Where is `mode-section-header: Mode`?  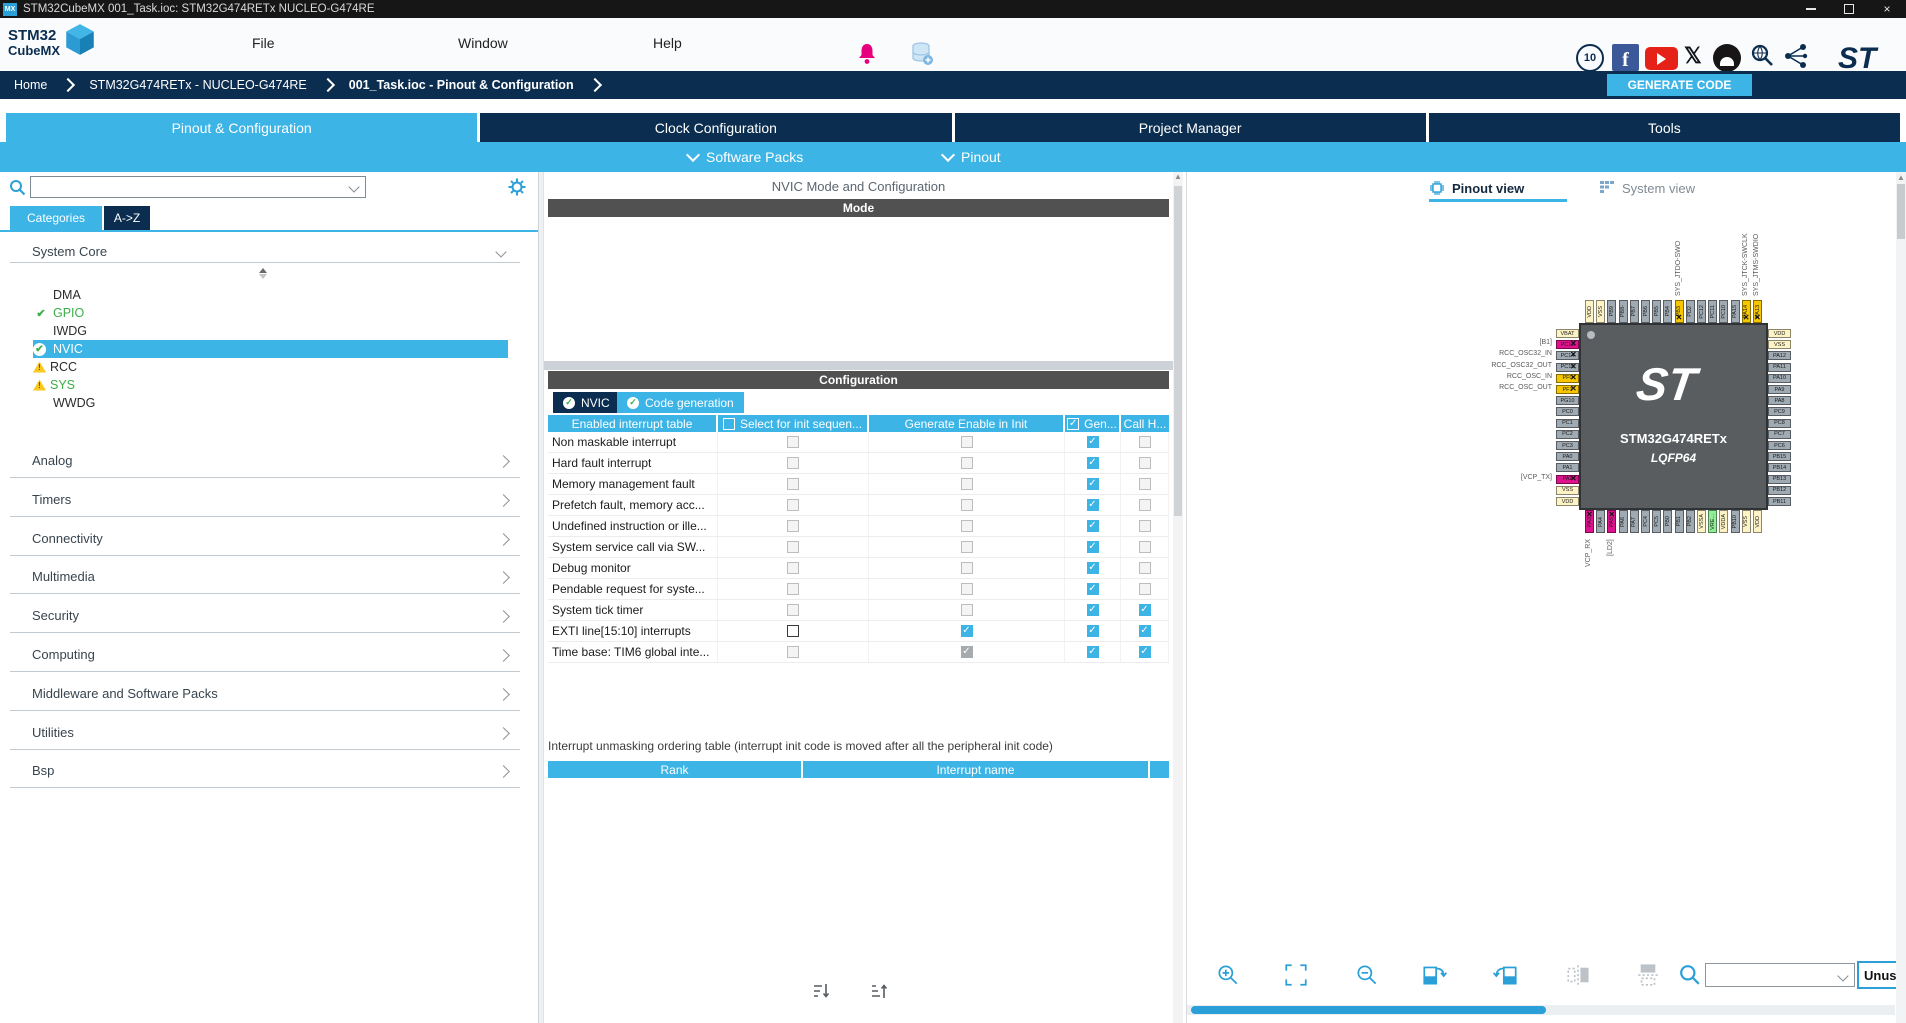 mode-section-header: Mode is located at coordinates (858, 208).